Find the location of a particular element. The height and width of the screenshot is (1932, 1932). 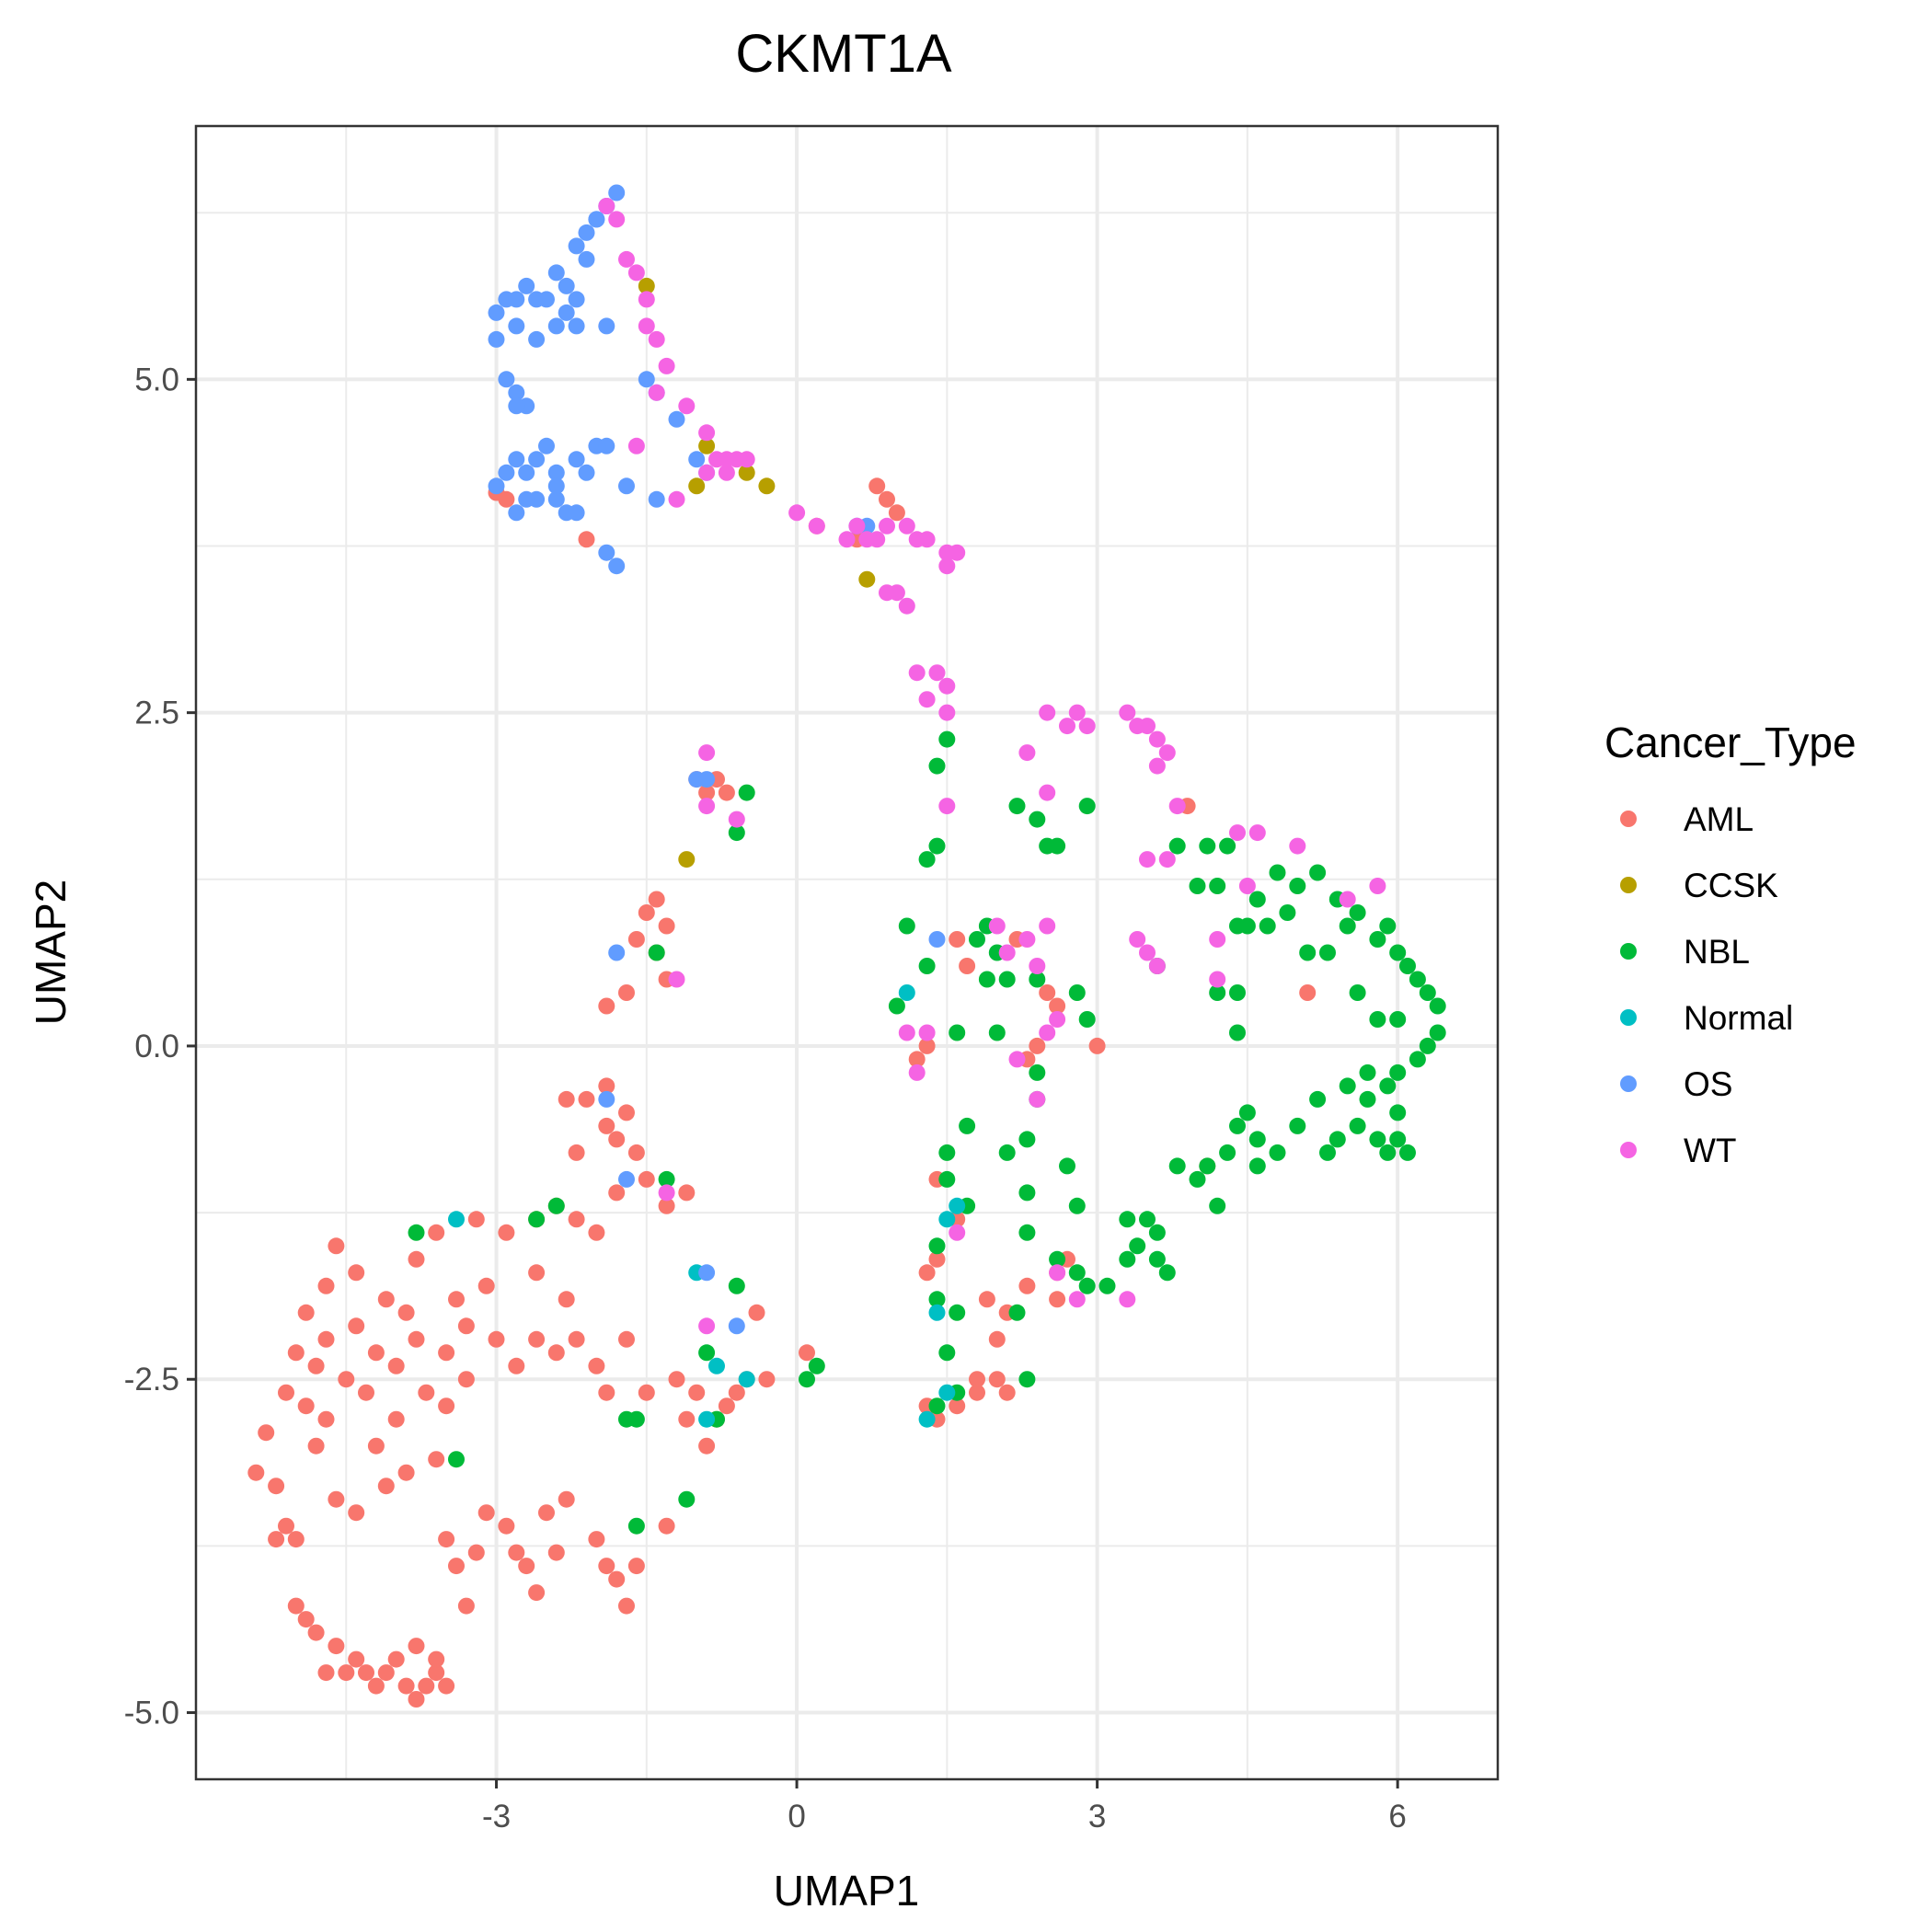

legend-entry-os: OS is located at coordinates (1676, 1084).